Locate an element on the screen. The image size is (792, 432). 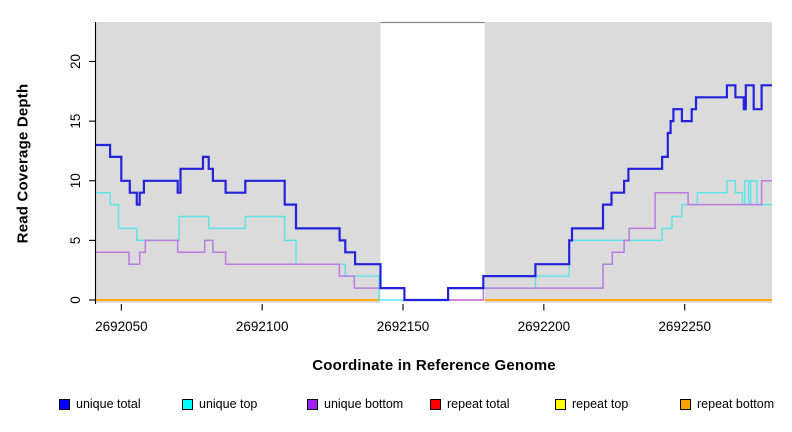
y-tick-label: 0 is located at coordinates (75, 300).